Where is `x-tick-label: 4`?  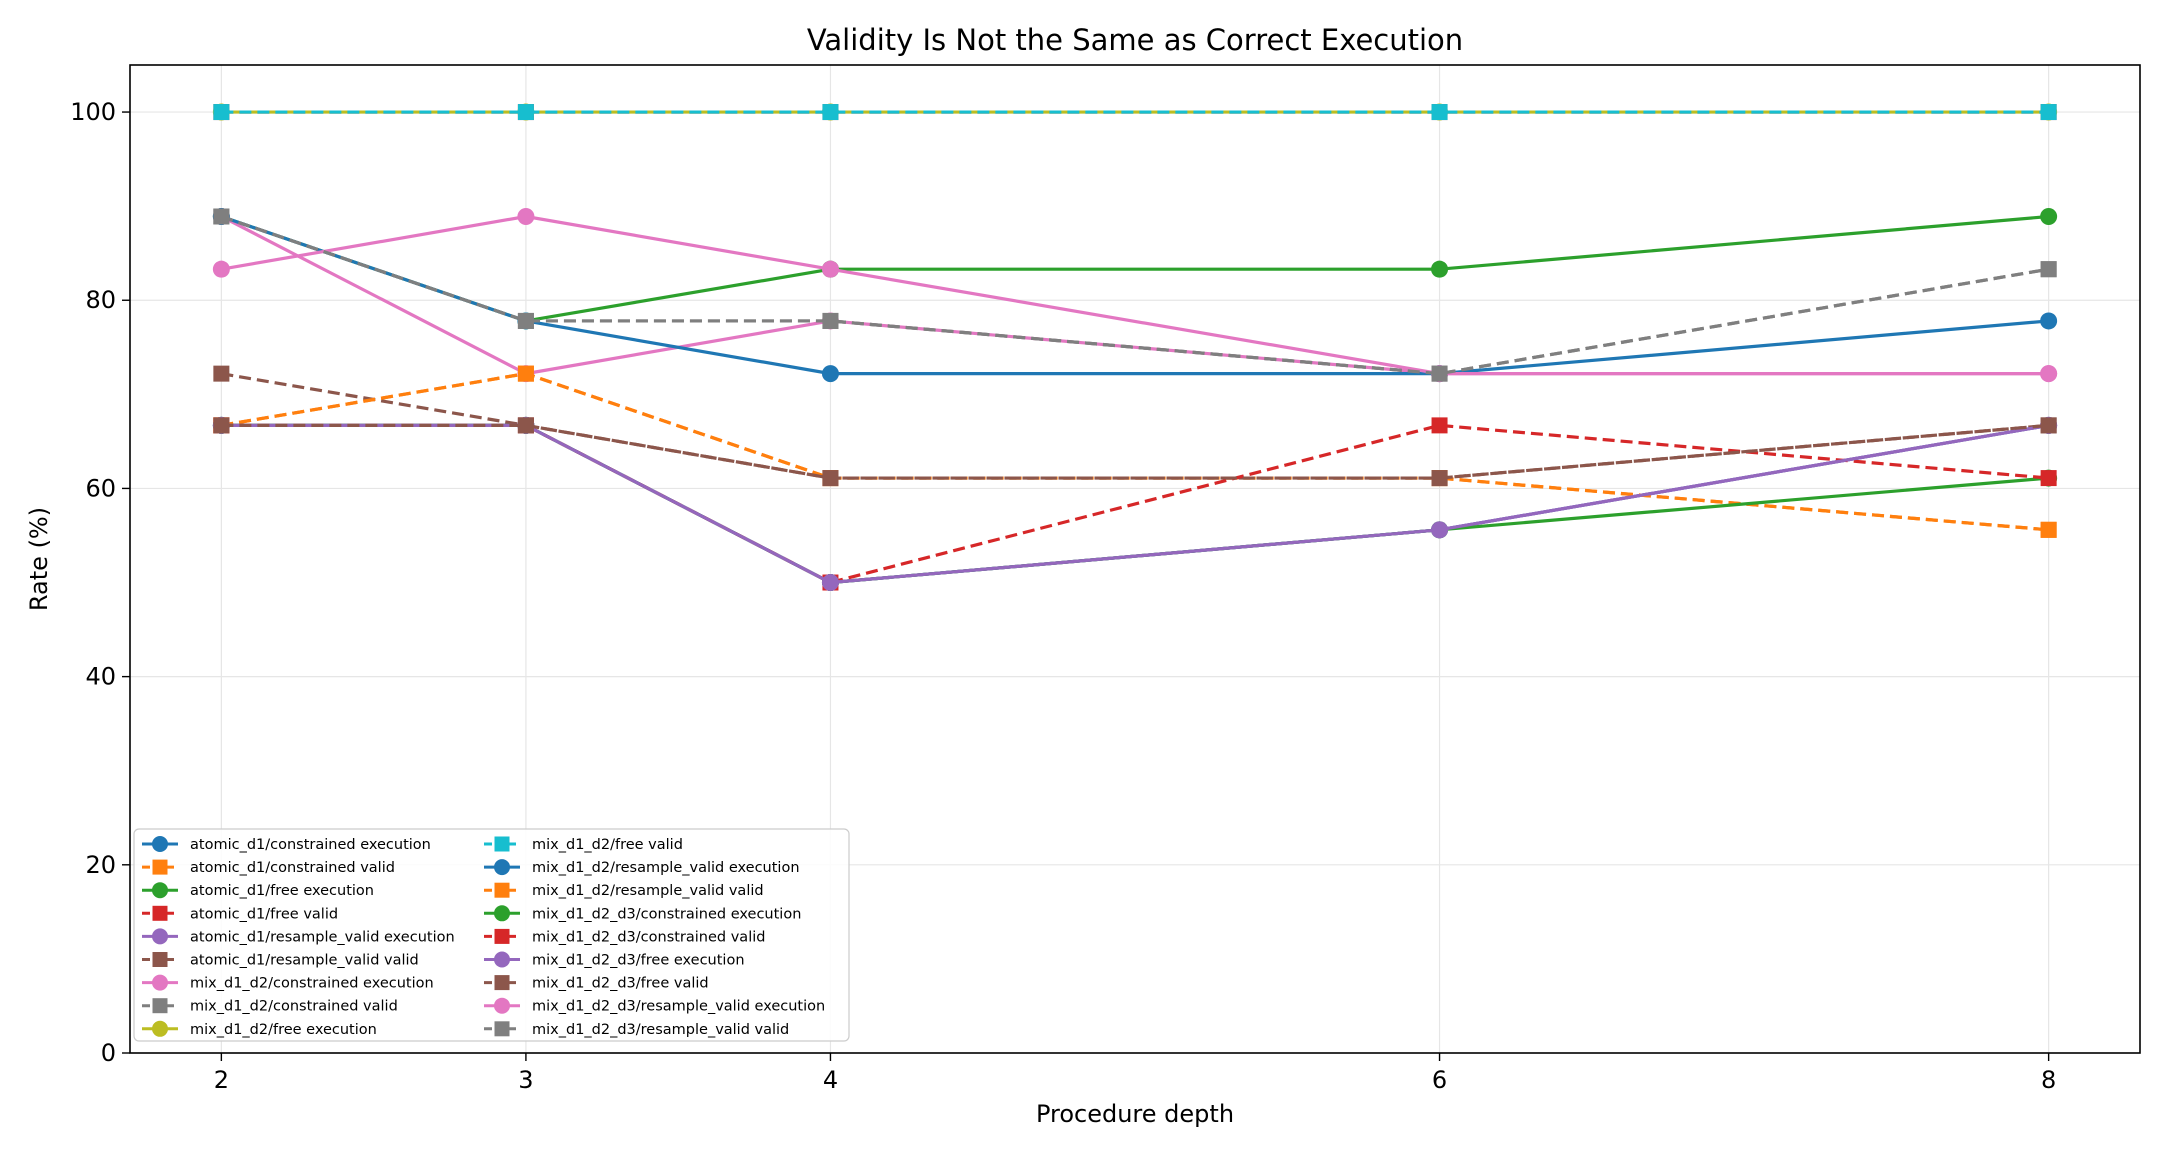 x-tick-label: 4 is located at coordinates (830, 1080).